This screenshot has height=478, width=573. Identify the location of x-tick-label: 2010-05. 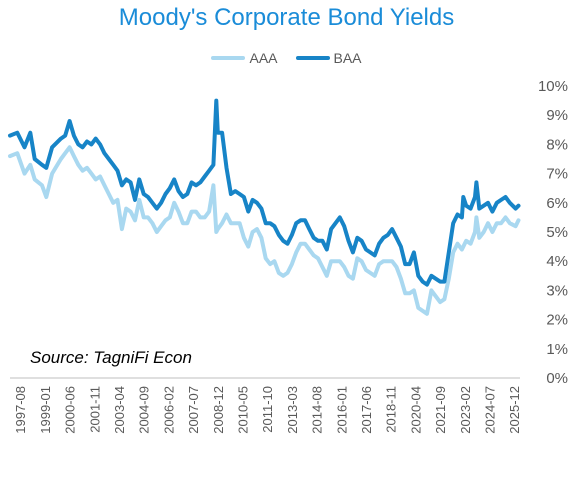
(243, 410).